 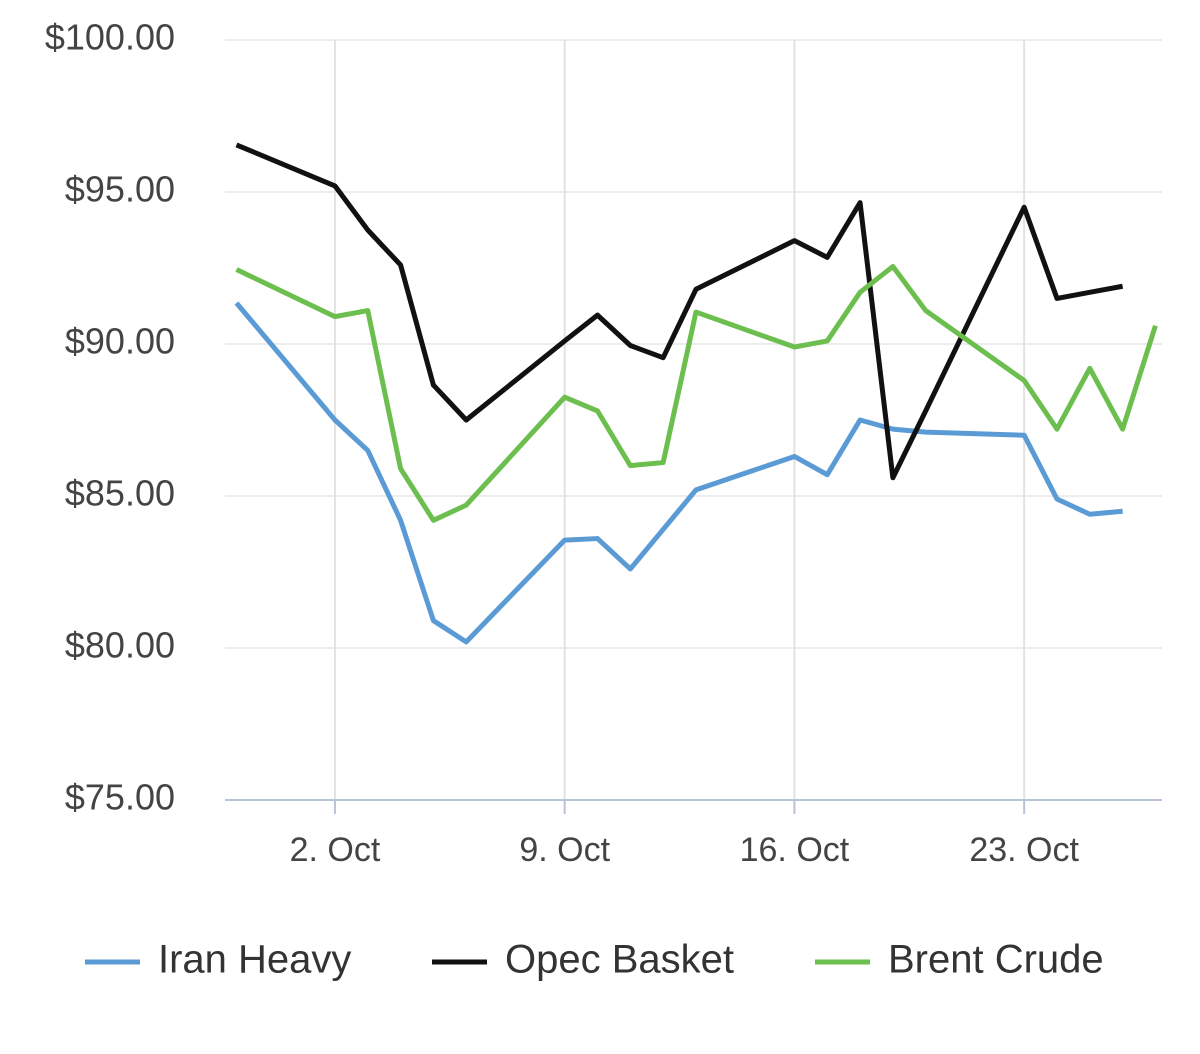 What do you see at coordinates (120, 797) in the screenshot?
I see `y-tick-label: $75.00` at bounding box center [120, 797].